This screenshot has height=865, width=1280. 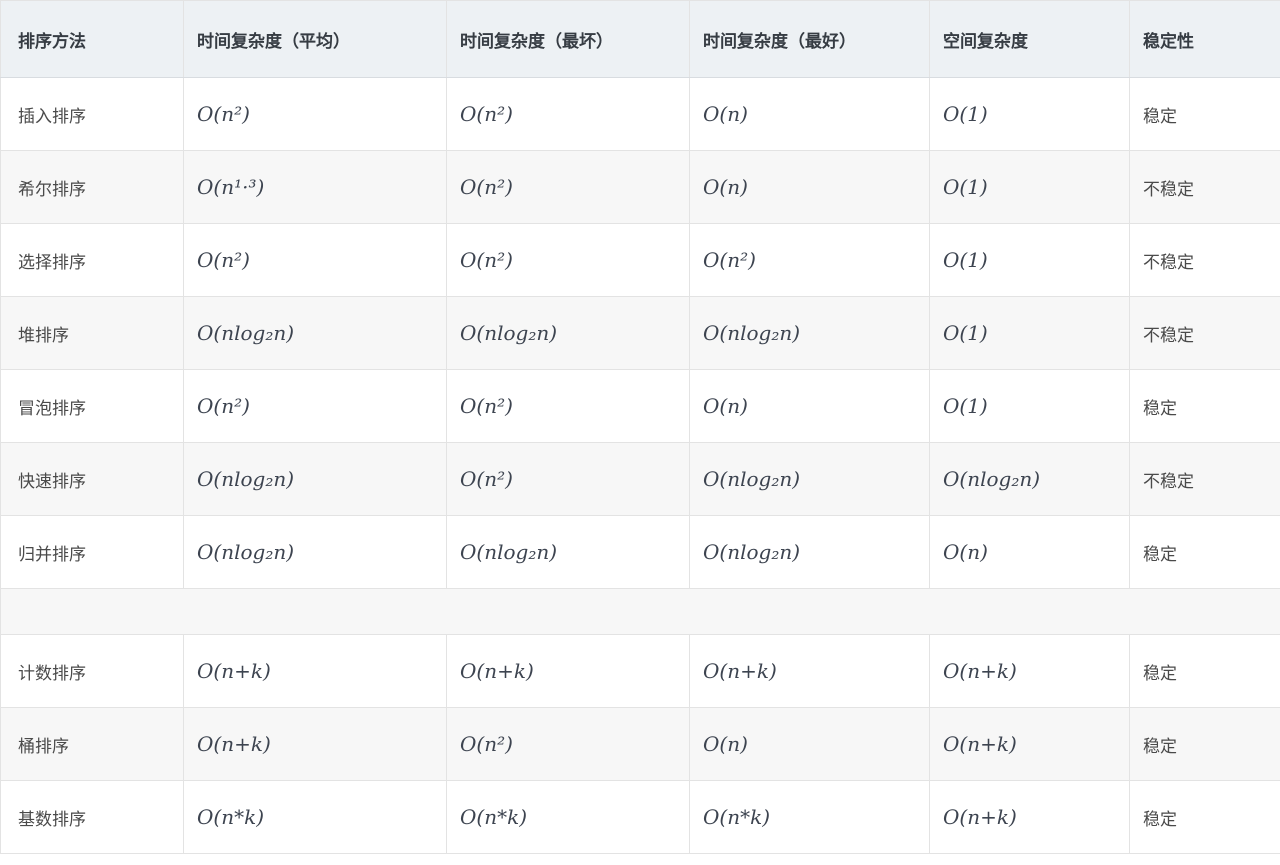 What do you see at coordinates (1029, 39) in the screenshot?
I see `col-header-space: 空间复杂度` at bounding box center [1029, 39].